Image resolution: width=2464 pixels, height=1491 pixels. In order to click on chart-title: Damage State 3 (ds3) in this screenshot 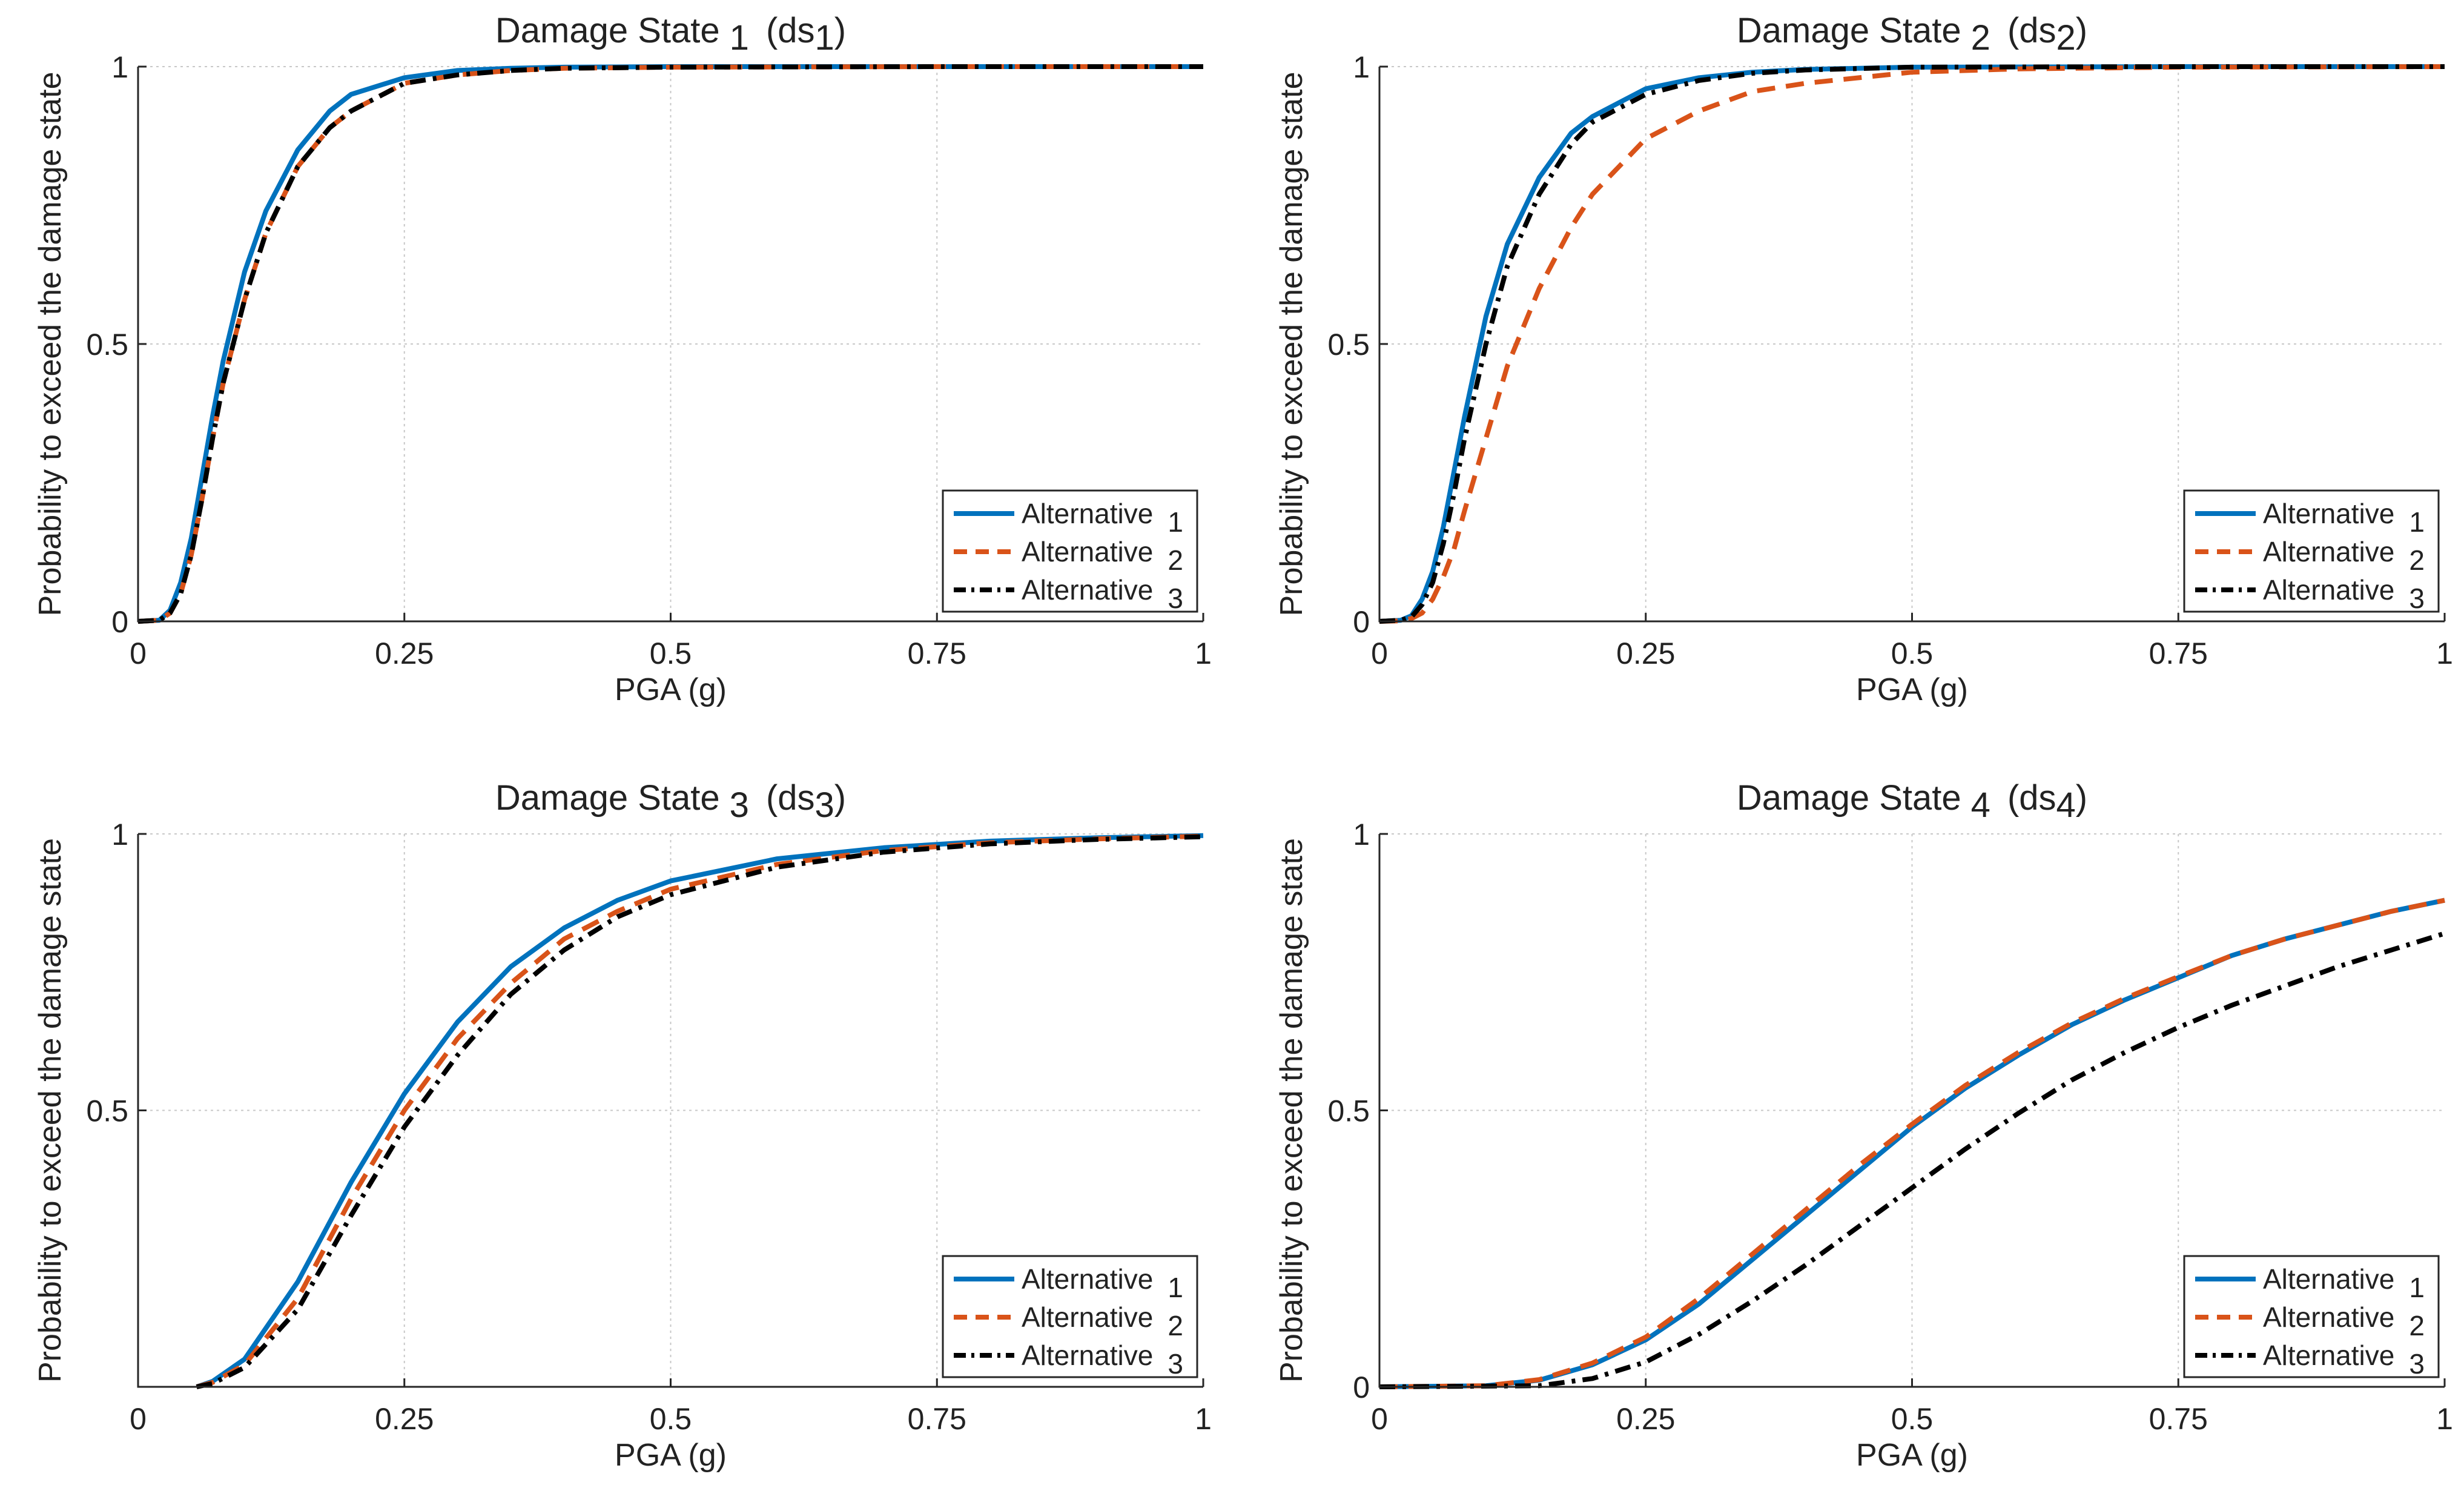, I will do `click(670, 801)`.